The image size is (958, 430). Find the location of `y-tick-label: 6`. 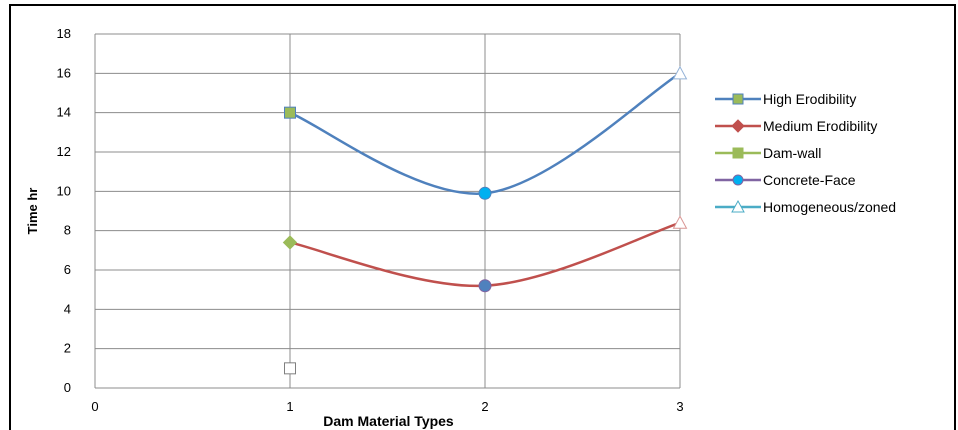

y-tick-label: 6 is located at coordinates (67, 269).